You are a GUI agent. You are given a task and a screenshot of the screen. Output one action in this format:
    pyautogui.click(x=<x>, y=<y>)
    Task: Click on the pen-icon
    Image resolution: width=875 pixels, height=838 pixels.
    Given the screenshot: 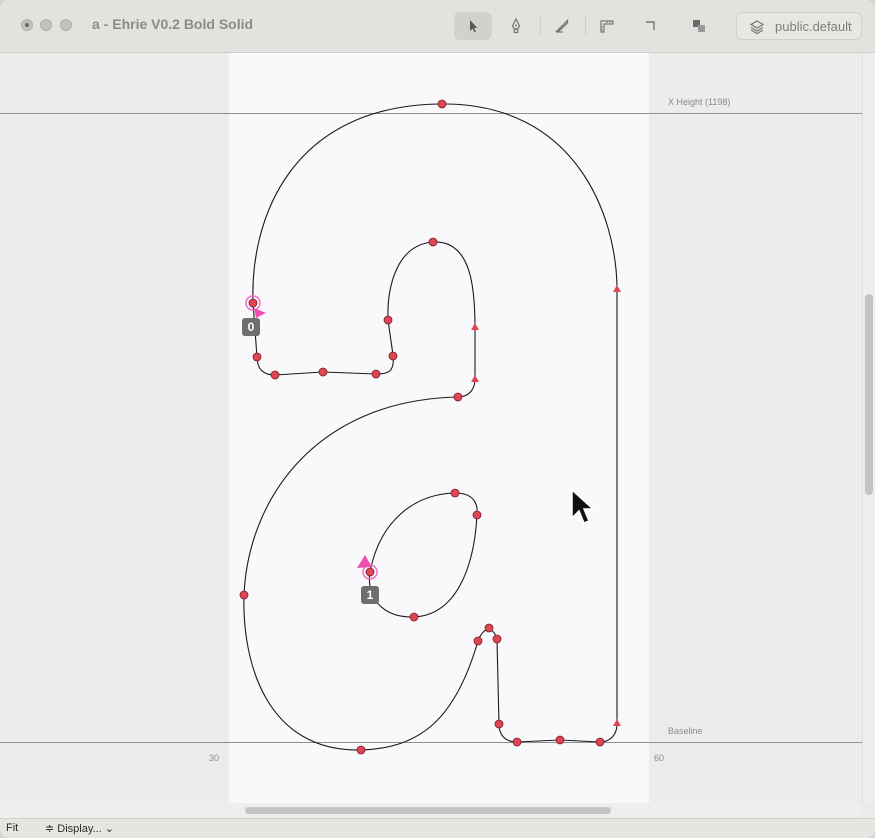 What is the action you would take?
    pyautogui.click(x=516, y=26)
    